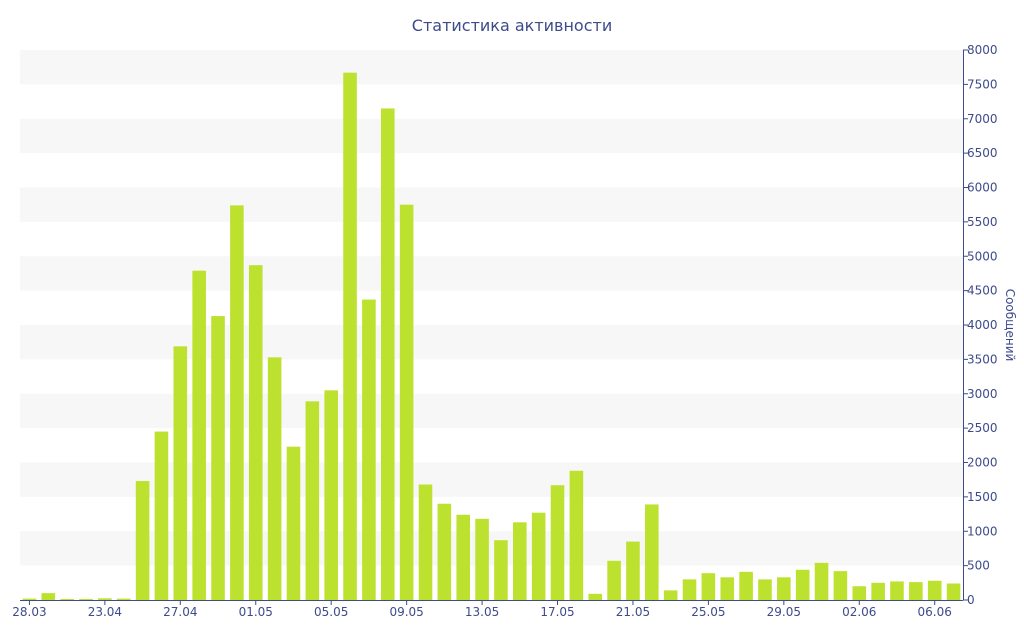  I want to click on y-tick-label: 3500, so click(982, 359).